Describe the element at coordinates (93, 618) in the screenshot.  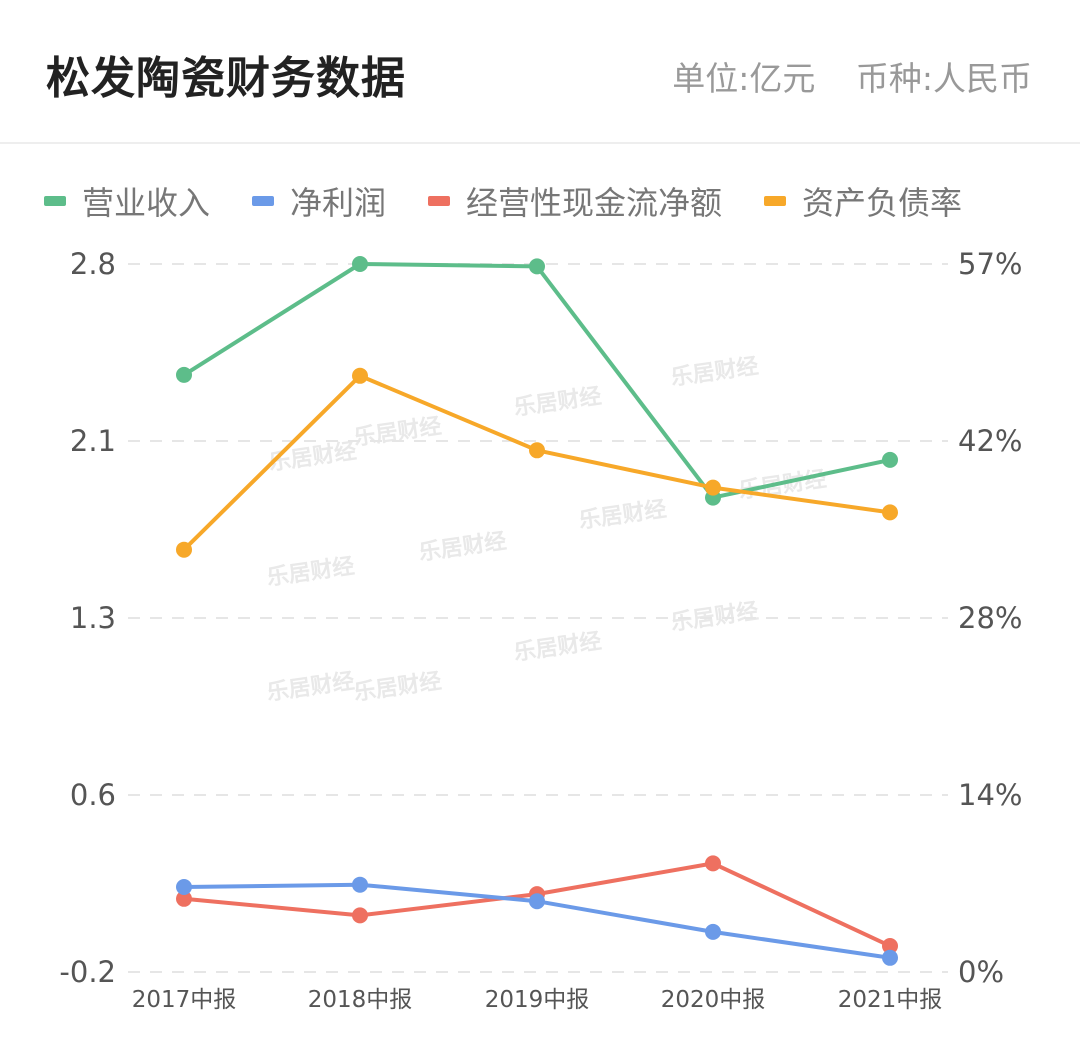
I see `left-axis-tick: 1.3` at that location.